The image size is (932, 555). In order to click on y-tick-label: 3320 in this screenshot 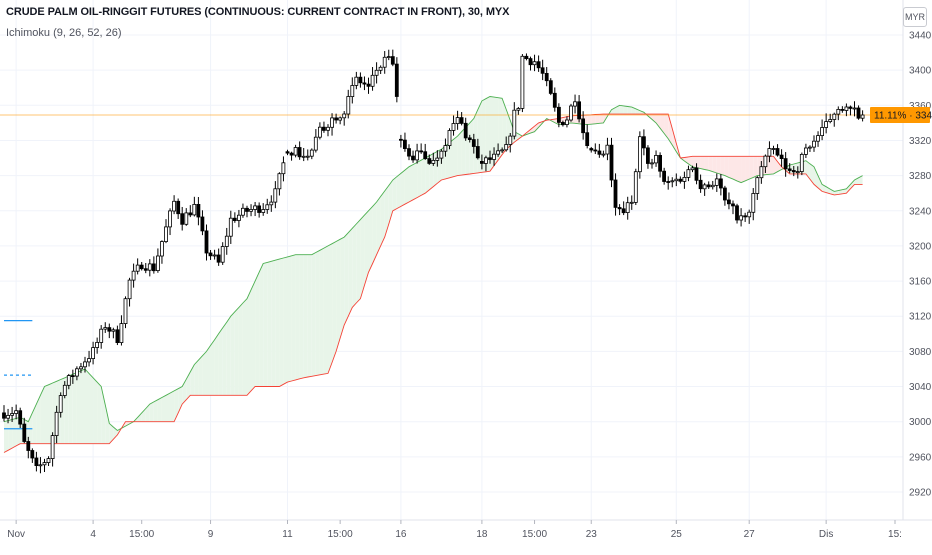, I will do `click(920, 141)`.